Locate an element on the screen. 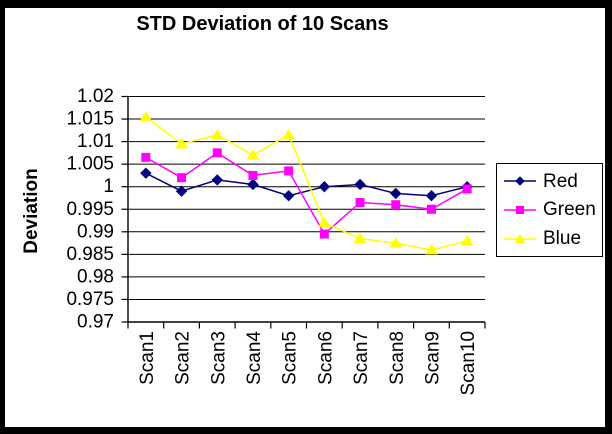 Image resolution: width=612 pixels, height=434 pixels. x-tick-label: Scan6 is located at coordinates (325, 358).